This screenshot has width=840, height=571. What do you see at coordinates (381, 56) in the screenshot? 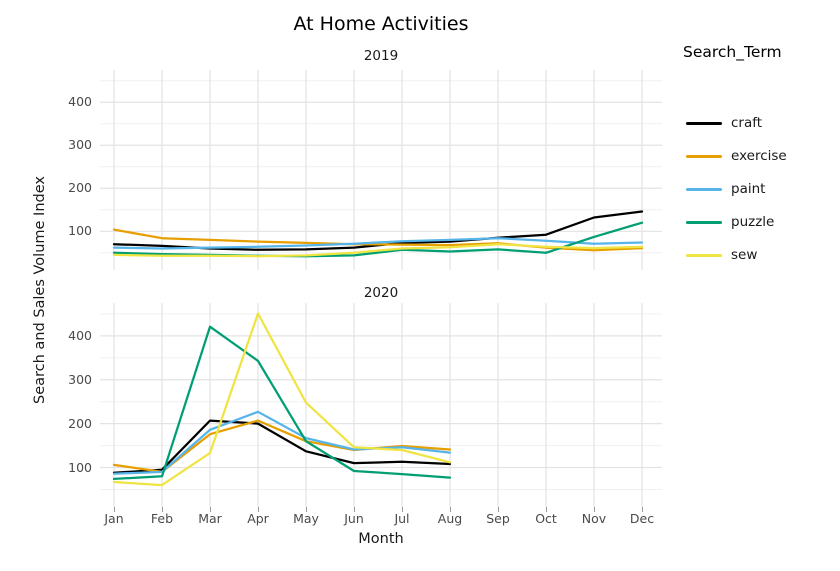
I see `facet-label-2019: 2019` at bounding box center [381, 56].